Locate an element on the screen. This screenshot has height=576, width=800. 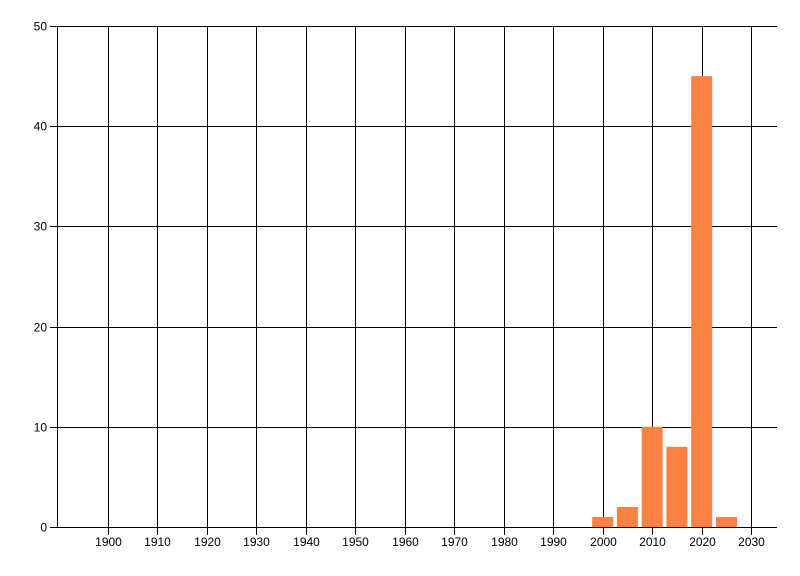
x-tick-label-1980: 1980 is located at coordinates (504, 542).